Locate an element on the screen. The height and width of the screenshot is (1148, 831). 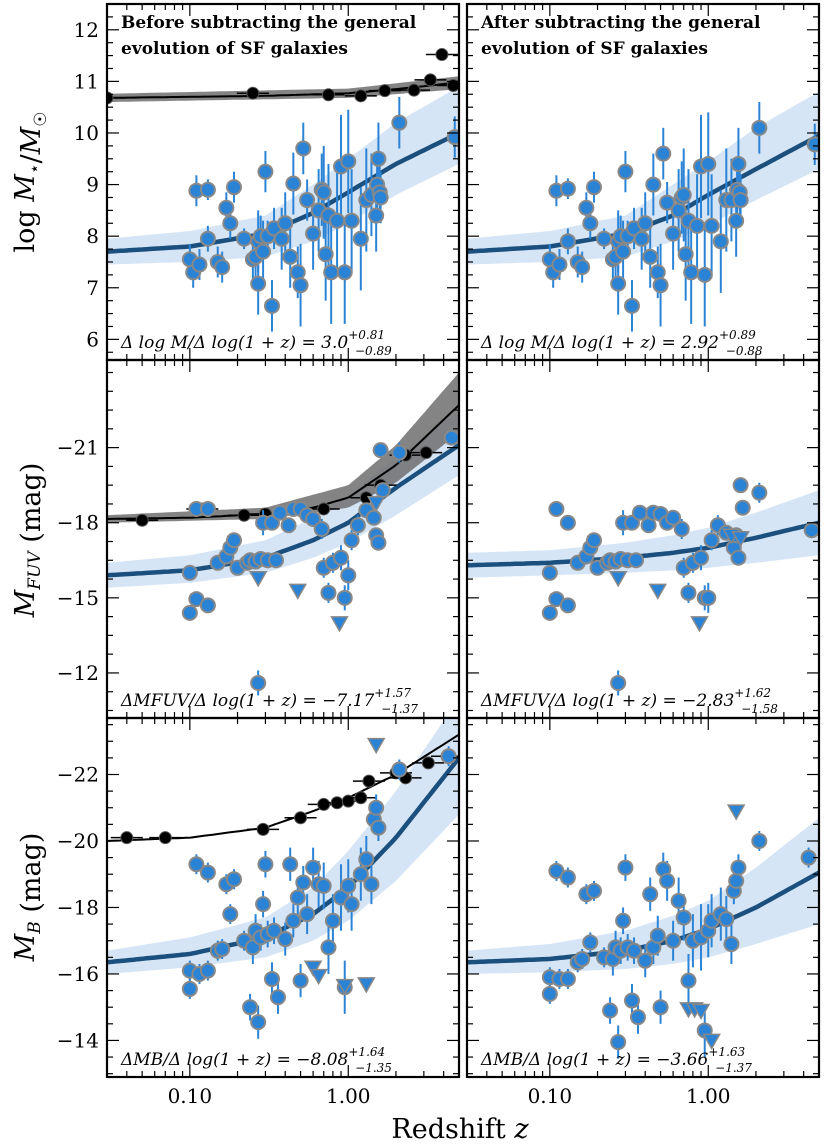
panel-frame is located at coordinates (283, 897).